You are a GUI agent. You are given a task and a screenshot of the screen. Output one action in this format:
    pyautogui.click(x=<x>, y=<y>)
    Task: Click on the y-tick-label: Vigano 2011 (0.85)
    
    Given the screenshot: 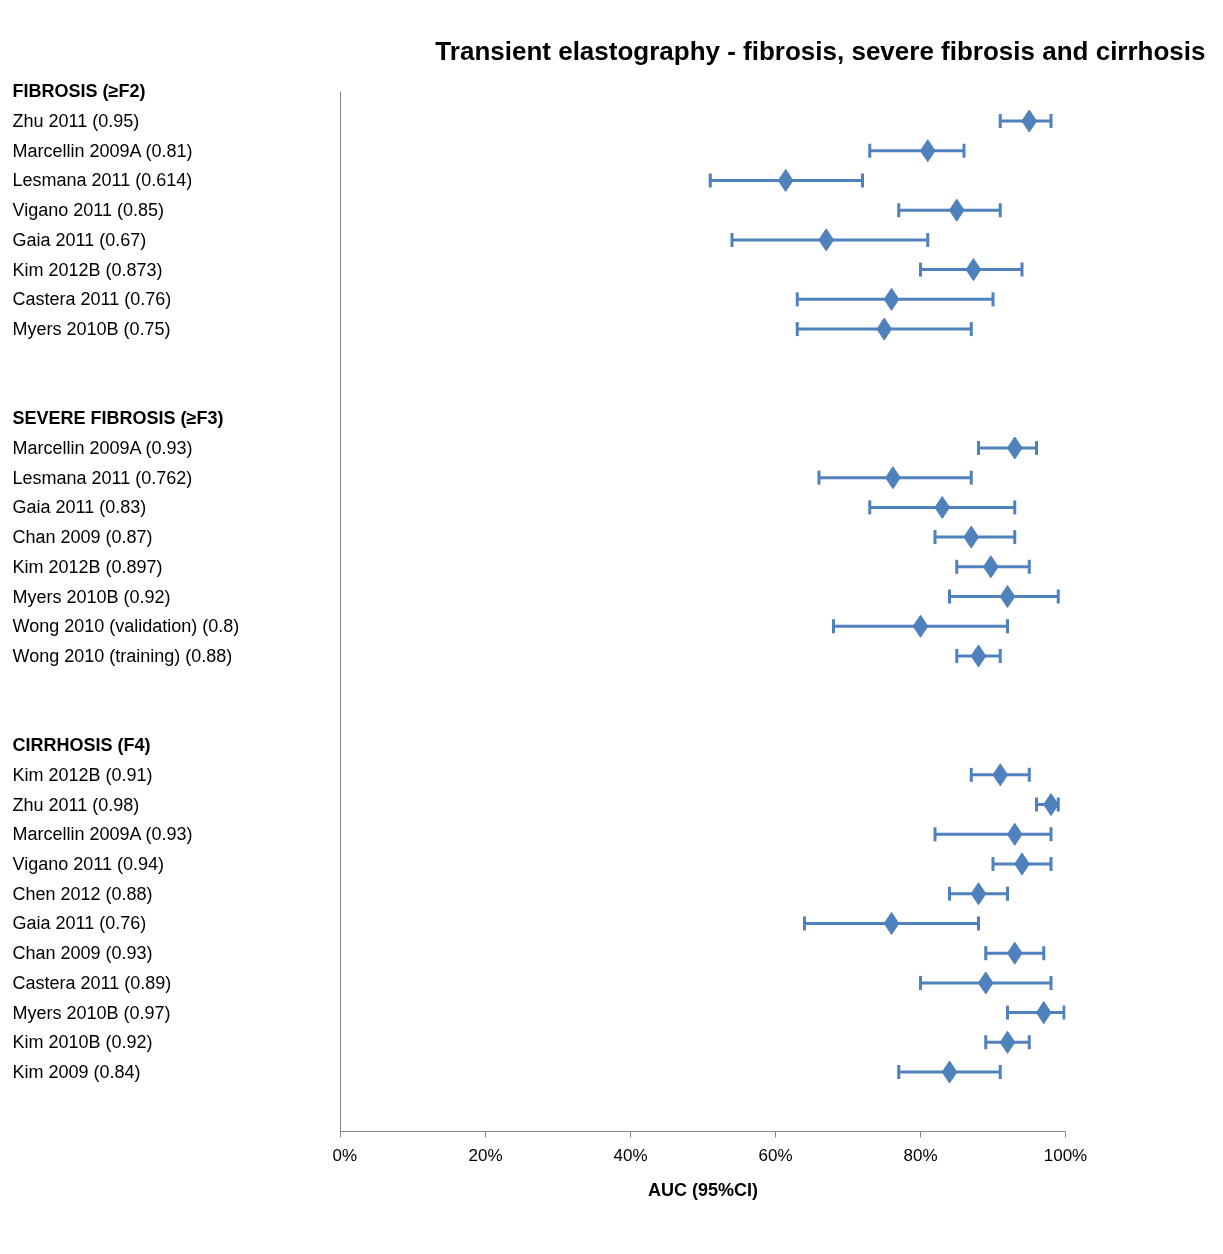 What is the action you would take?
    pyautogui.click(x=88, y=210)
    